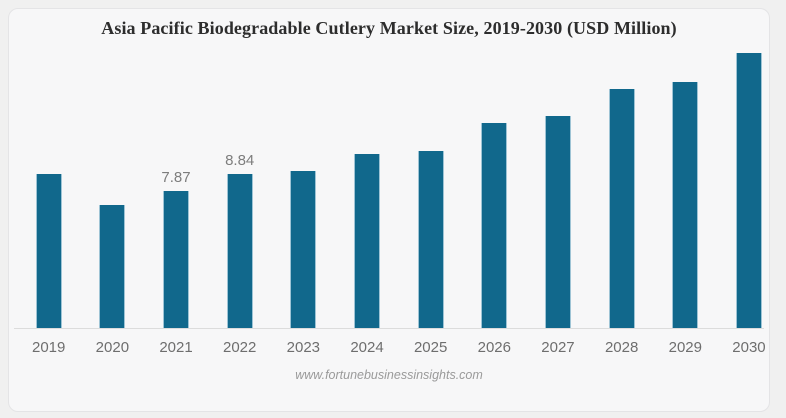  I want to click on bar-2025, so click(430, 239).